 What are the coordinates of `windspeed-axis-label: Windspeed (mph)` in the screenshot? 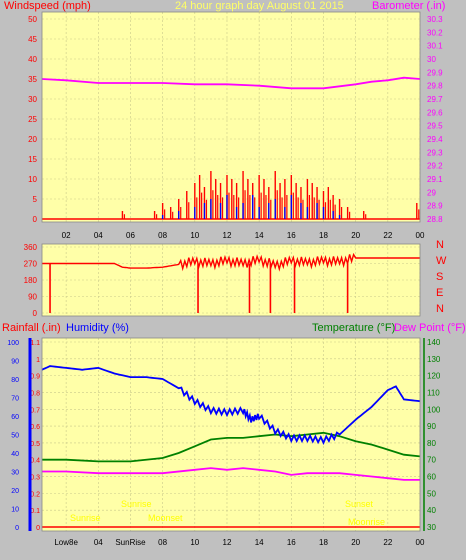 It's located at (47, 6).